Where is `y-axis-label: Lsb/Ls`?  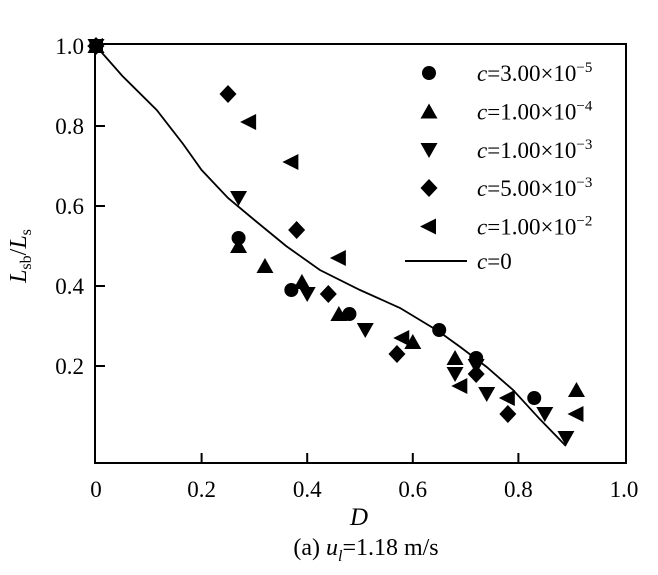
y-axis-label: Lsb/Ls is located at coordinates (20, 256).